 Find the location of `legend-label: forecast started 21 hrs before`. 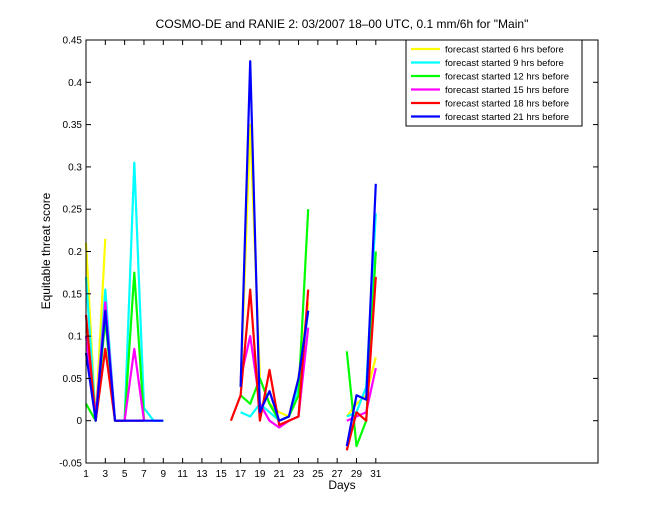

legend-label: forecast started 21 hrs before is located at coordinates (507, 117).